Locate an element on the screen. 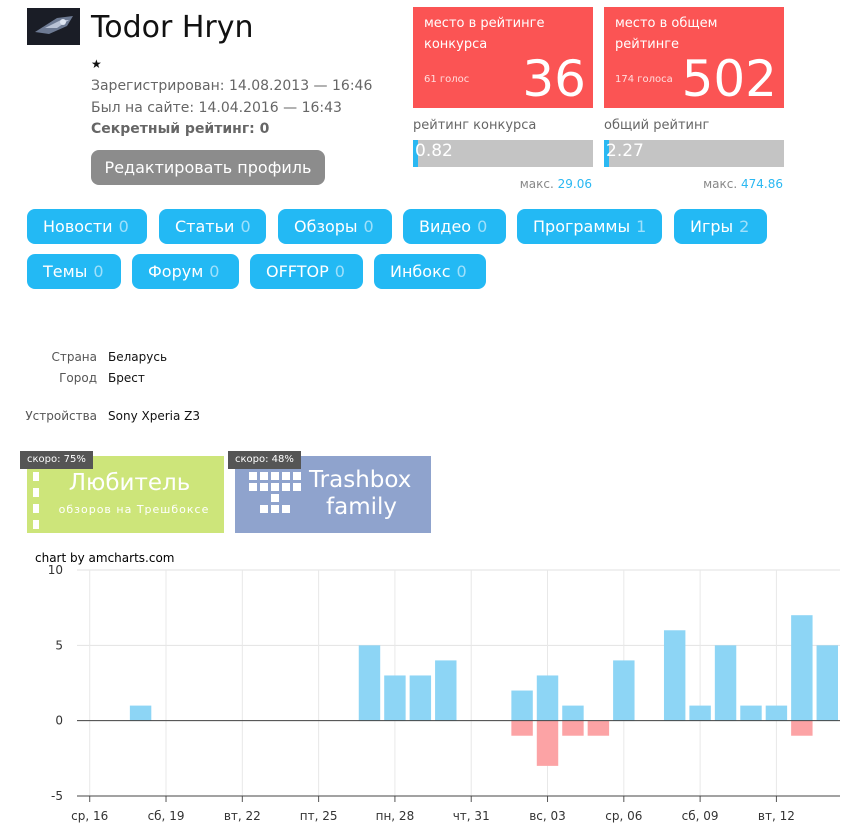 The image size is (866, 836). tab-offtop: OFFTOP 0 is located at coordinates (306, 271).